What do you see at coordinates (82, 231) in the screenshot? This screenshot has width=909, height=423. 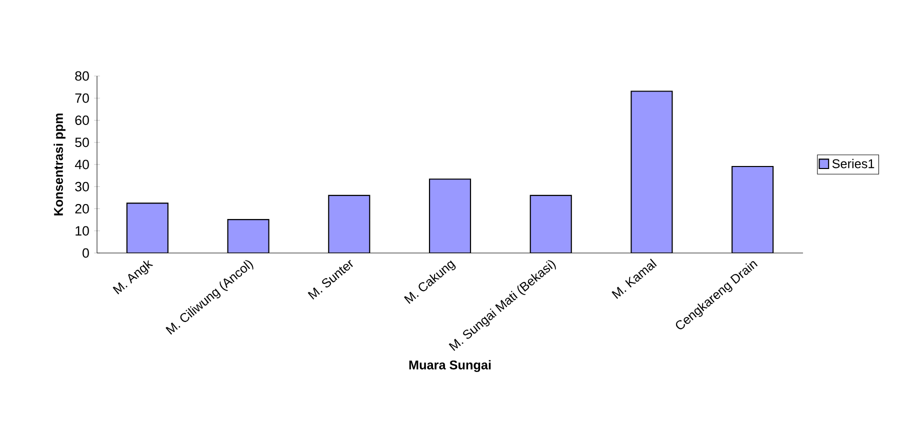 I see `y-tick-label: 10` at bounding box center [82, 231].